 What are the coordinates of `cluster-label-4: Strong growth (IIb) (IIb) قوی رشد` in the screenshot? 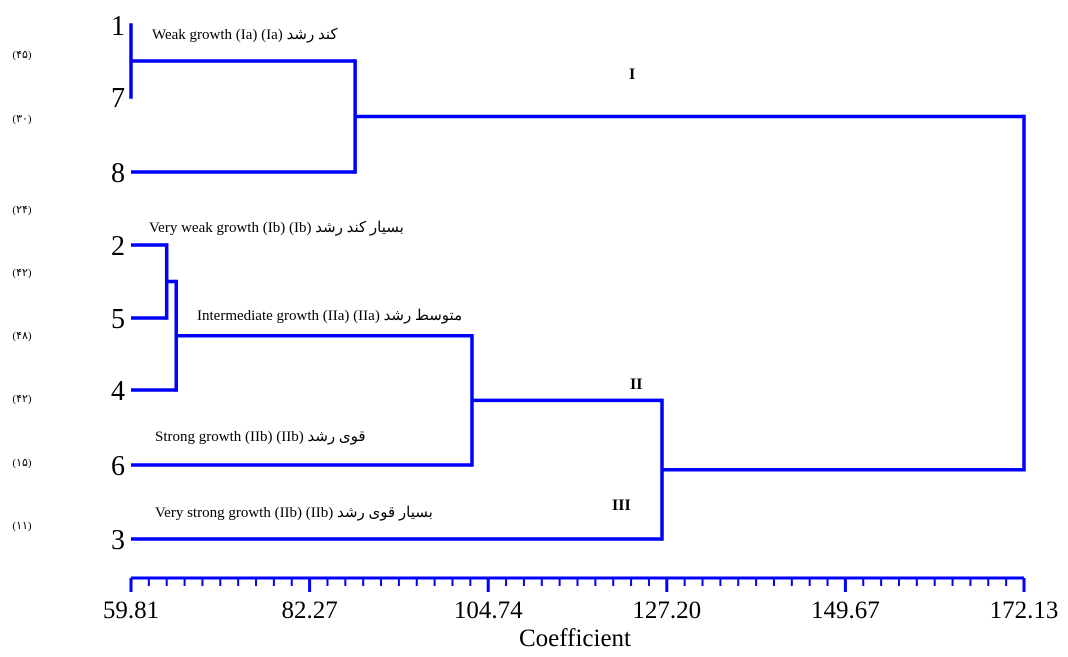 It's located at (260, 437).